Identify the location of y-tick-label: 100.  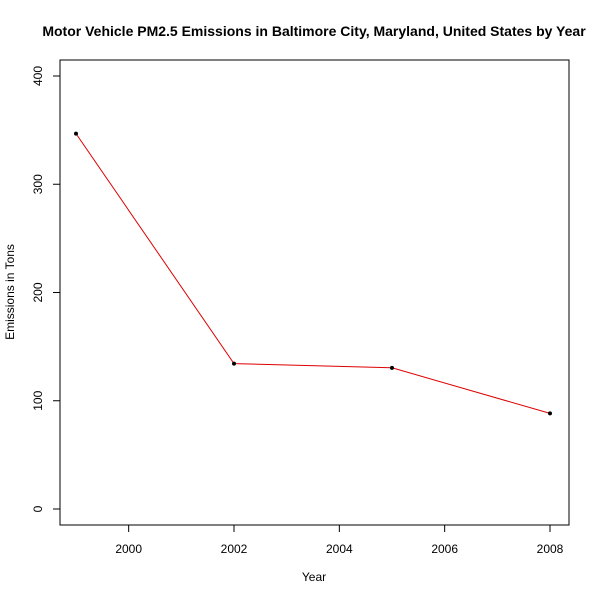
(38, 400).